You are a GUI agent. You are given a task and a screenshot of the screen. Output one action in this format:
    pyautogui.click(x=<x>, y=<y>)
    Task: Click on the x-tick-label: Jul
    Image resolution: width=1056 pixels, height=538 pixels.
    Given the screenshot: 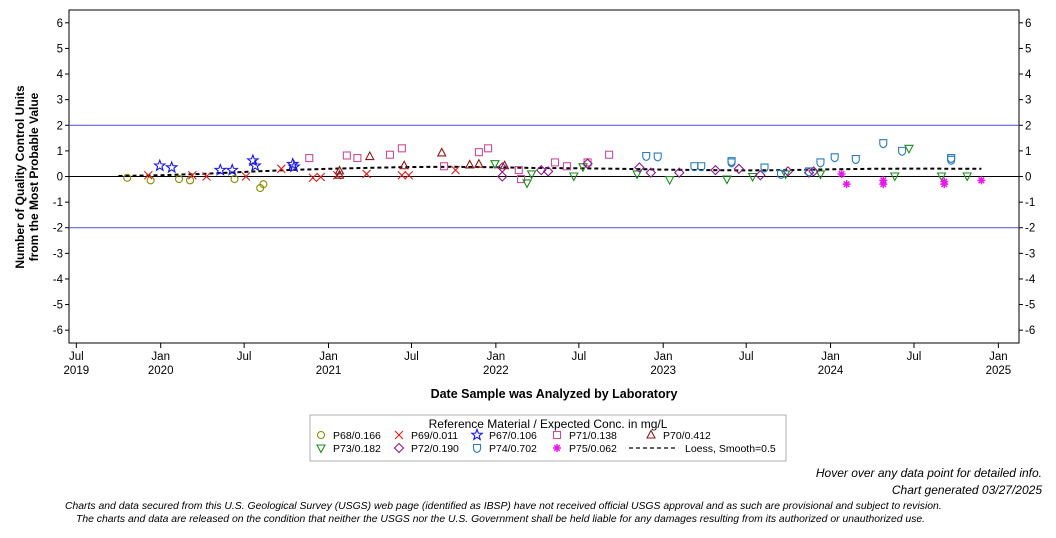 What is the action you would take?
    pyautogui.click(x=244, y=357)
    